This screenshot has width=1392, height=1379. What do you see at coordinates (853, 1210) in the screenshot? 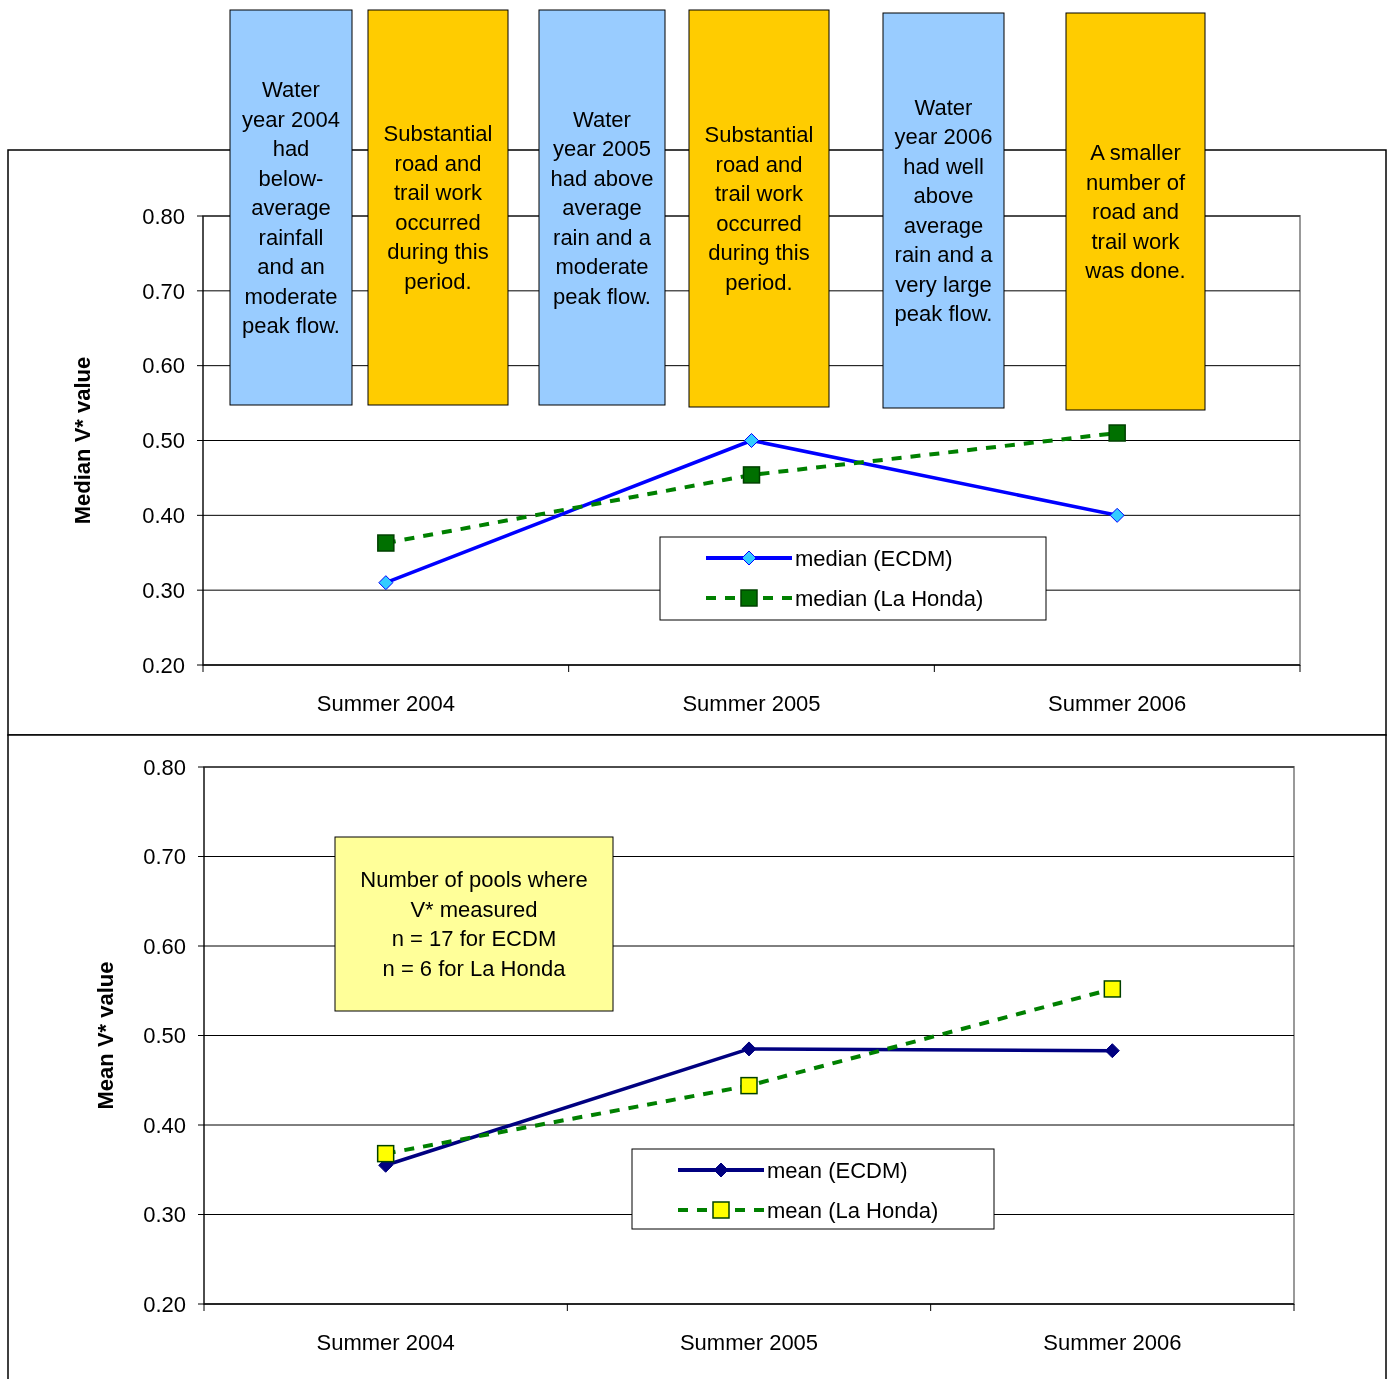
I see `legend-label: mean (La Honda)` at bounding box center [853, 1210].